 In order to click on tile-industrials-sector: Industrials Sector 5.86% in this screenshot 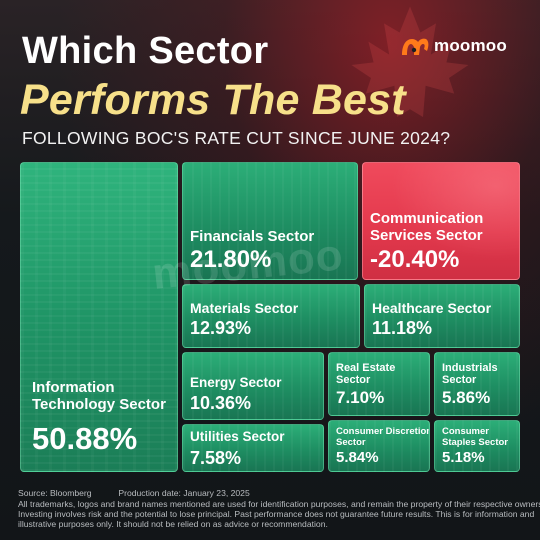, I will do `click(477, 384)`.